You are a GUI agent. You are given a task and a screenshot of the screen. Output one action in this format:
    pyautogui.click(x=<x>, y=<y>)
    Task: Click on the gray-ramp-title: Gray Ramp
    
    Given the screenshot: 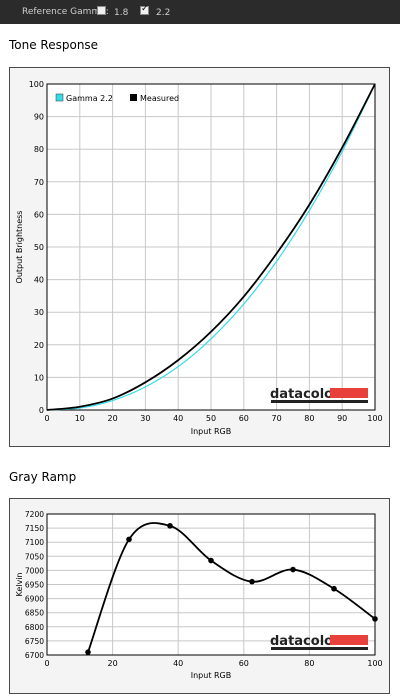 What is the action you would take?
    pyautogui.click(x=43, y=477)
    